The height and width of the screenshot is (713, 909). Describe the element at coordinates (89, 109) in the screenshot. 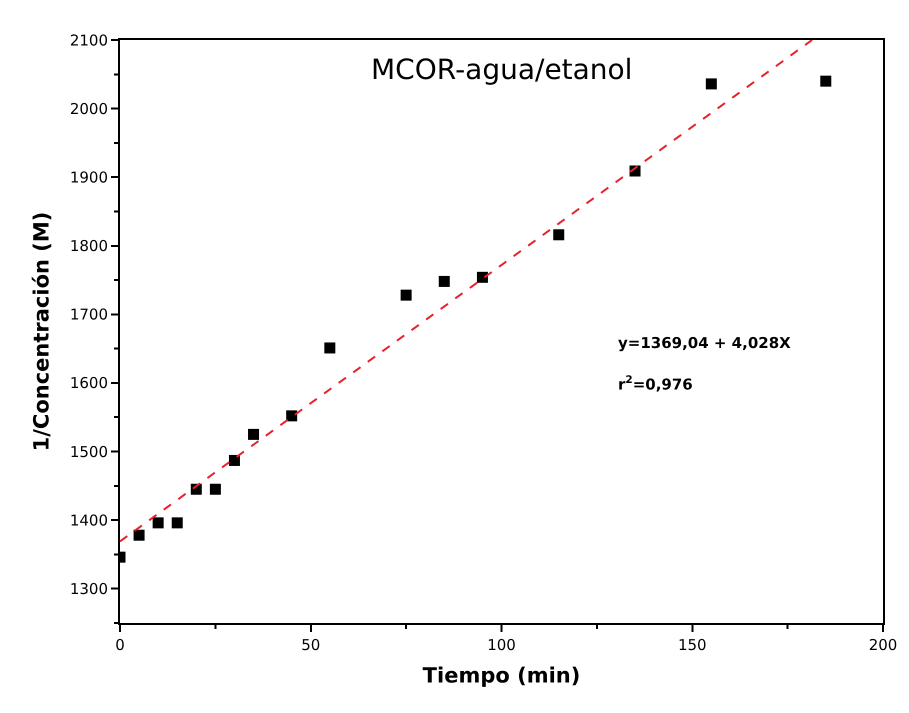

I see `y-tick-label: 2000` at that location.